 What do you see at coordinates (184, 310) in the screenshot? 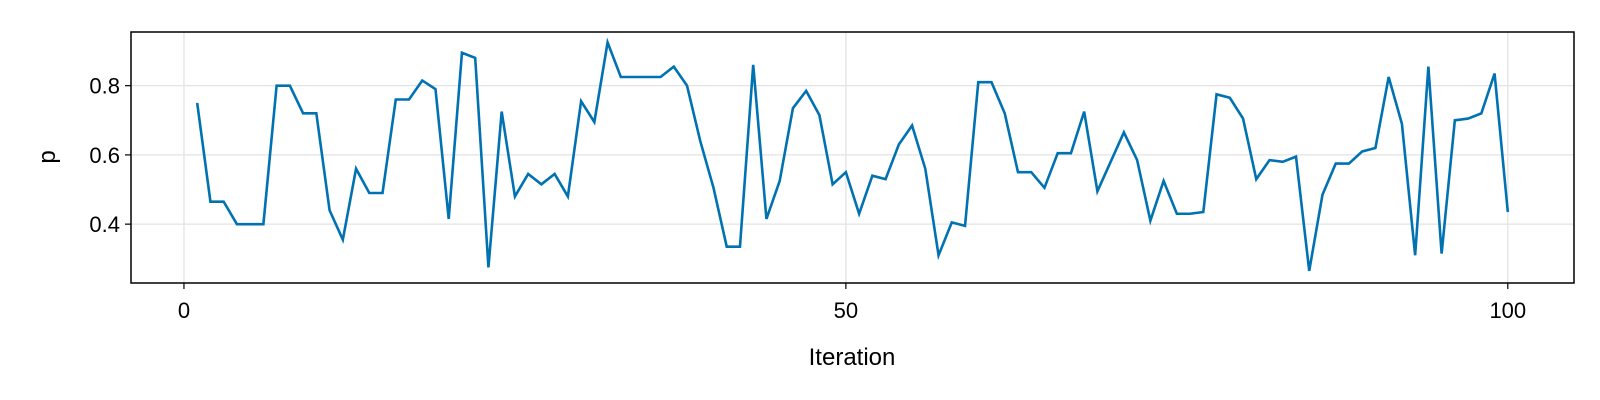
I see `x-tick-label: 0` at bounding box center [184, 310].